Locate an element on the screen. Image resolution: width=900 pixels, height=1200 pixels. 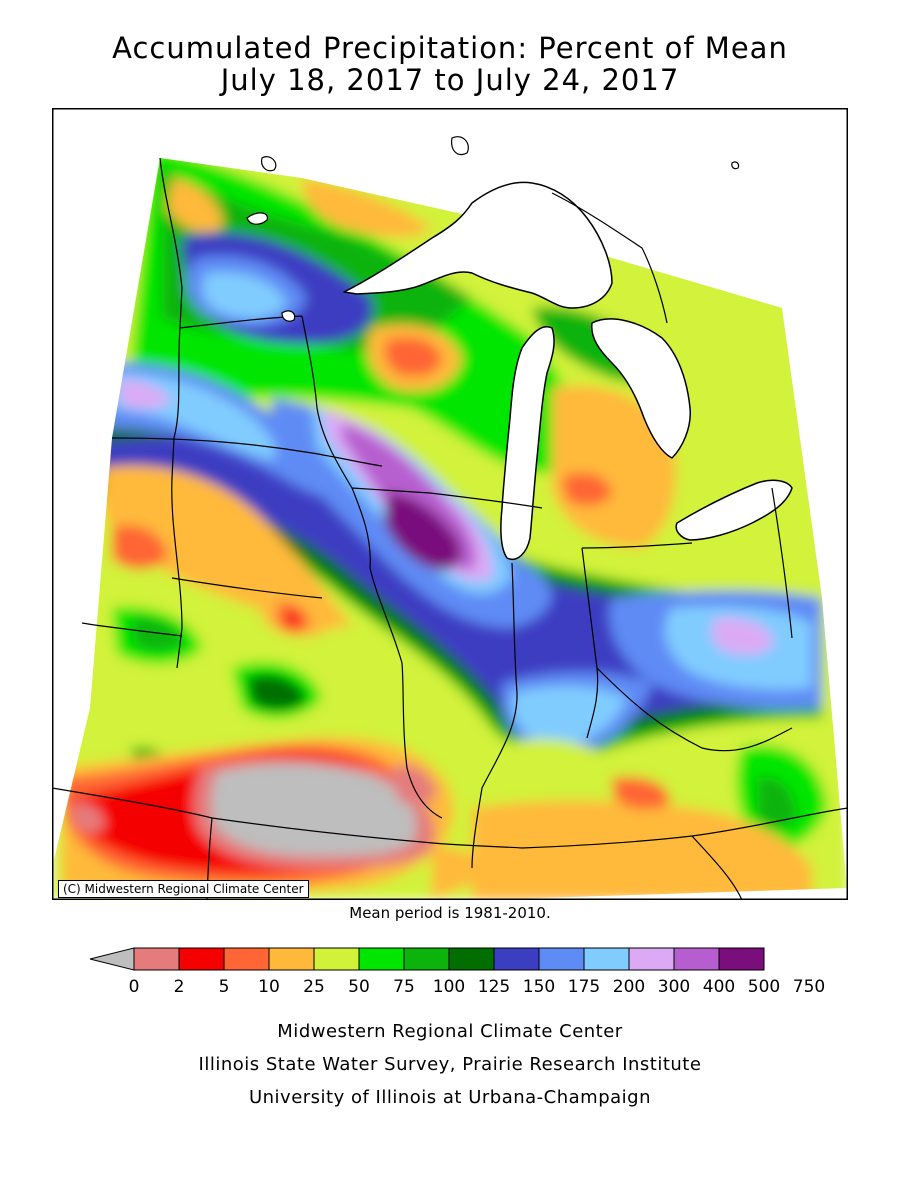
mean-period-note: Mean period is 1981-2010. is located at coordinates (450, 913).